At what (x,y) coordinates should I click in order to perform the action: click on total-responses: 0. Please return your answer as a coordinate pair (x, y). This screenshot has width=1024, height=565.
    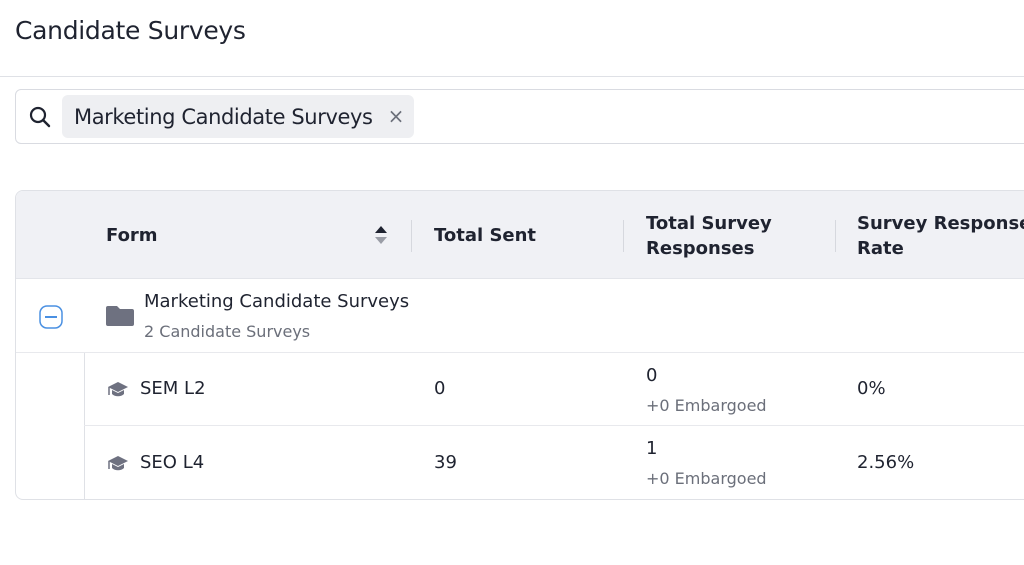
    Looking at the image, I should click on (652, 375).